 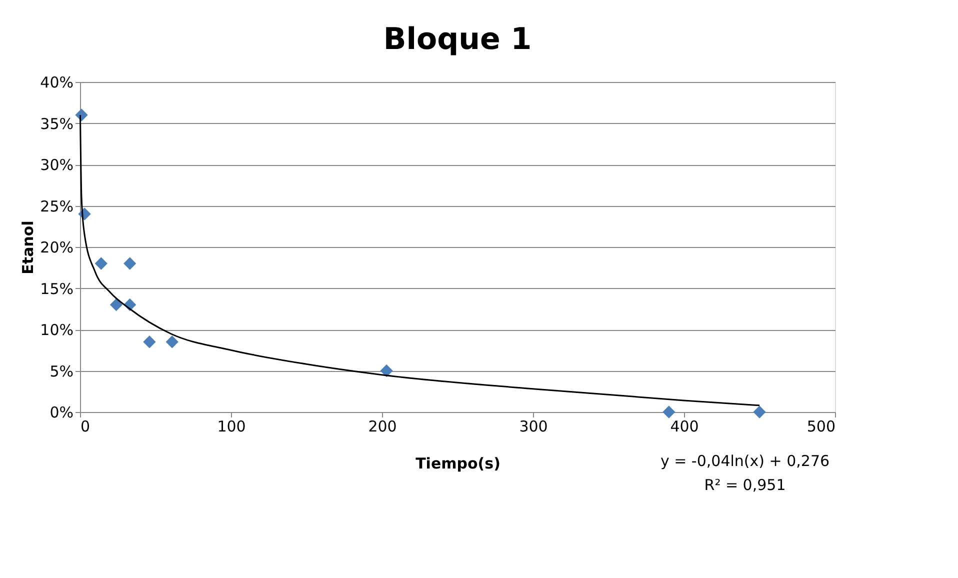 I want to click on y-tick-label: 20%, so click(x=57, y=247).